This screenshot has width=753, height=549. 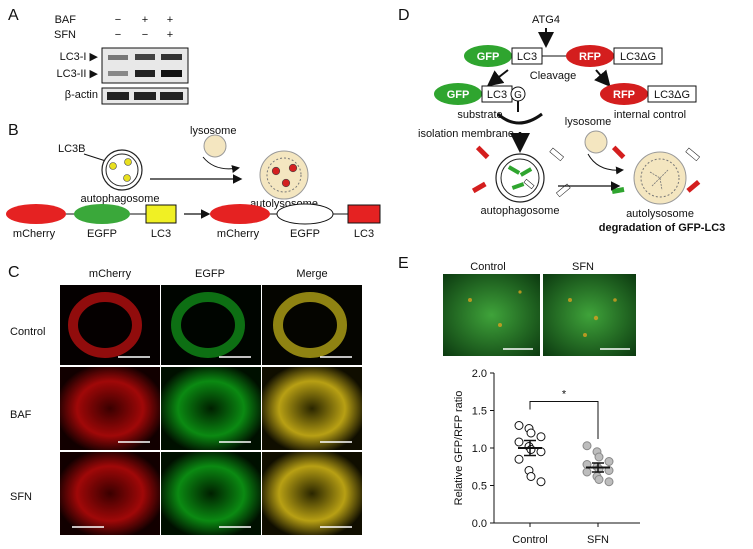 What do you see at coordinates (161, 234) in the screenshot?
I see `construct-lc3-label: LC3` at bounding box center [161, 234].